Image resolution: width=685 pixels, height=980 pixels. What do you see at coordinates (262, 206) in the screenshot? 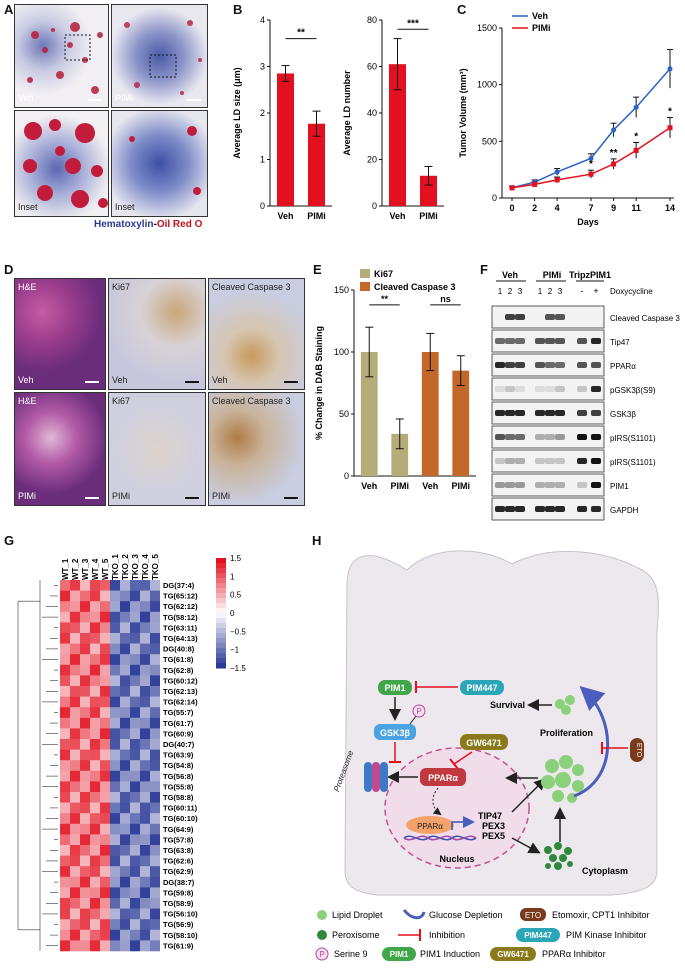
I see `y-tick-label: 0` at bounding box center [262, 206].